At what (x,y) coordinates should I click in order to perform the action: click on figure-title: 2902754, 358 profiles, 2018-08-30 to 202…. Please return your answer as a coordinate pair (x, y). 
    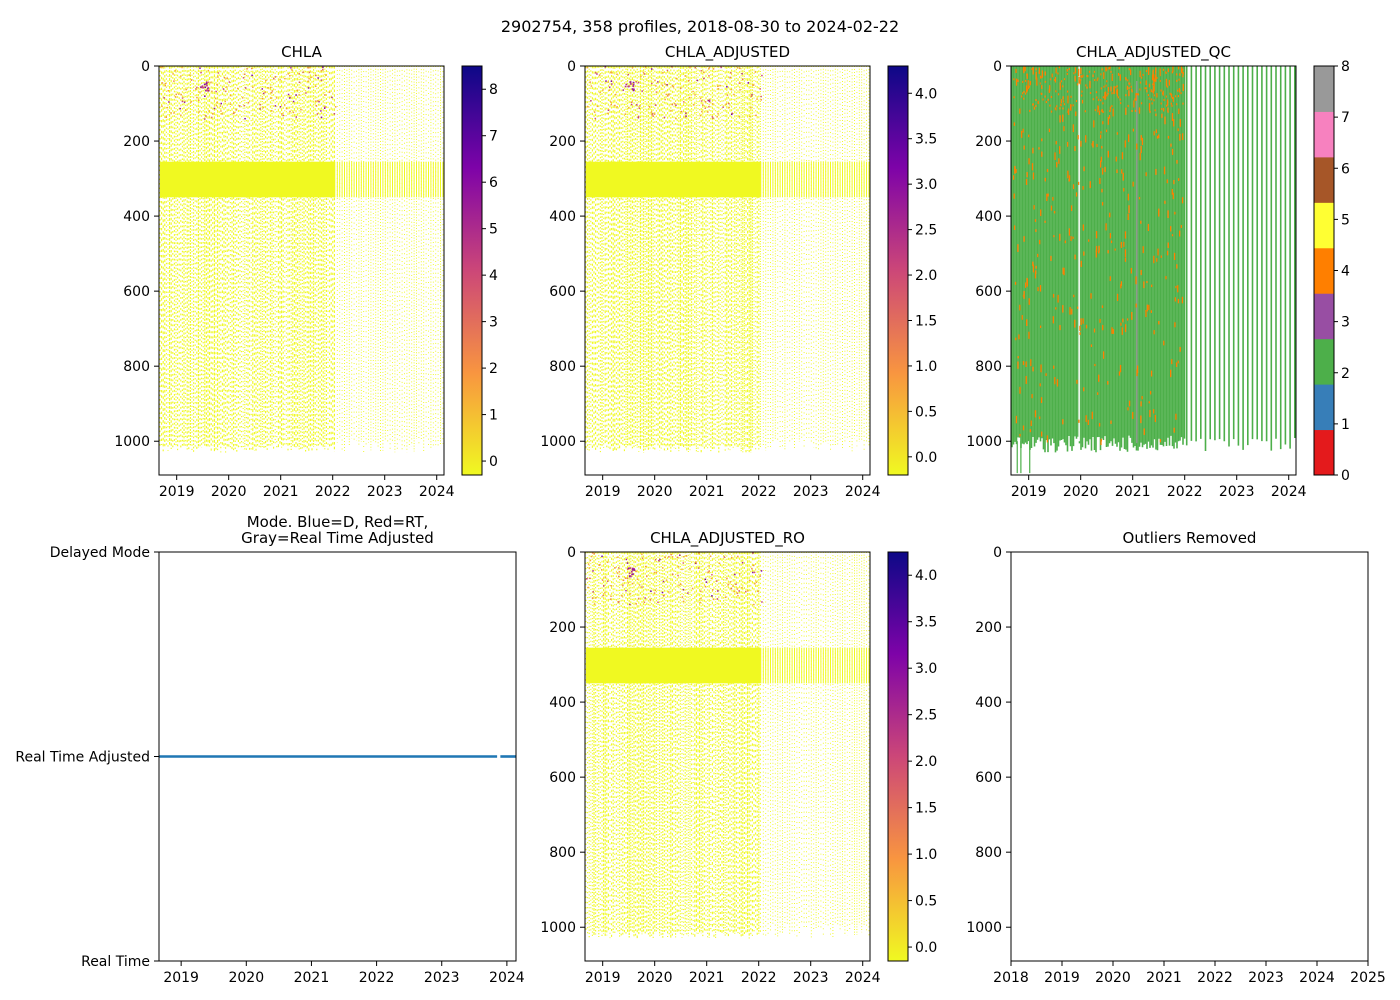
    Looking at the image, I should click on (700, 26).